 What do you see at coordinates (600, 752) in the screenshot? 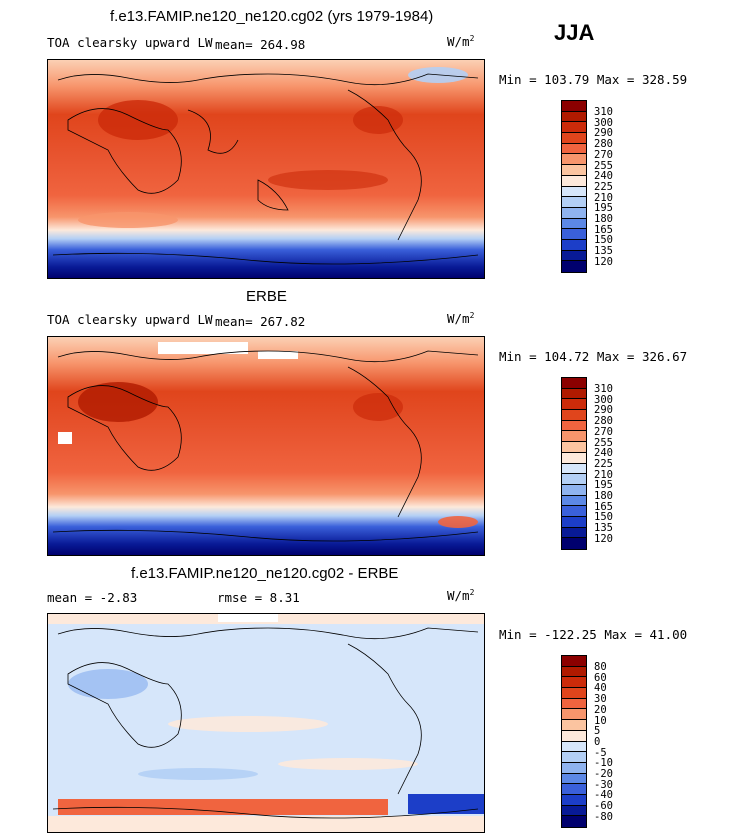
I see `colorbar-tick-label: -5` at bounding box center [600, 752].